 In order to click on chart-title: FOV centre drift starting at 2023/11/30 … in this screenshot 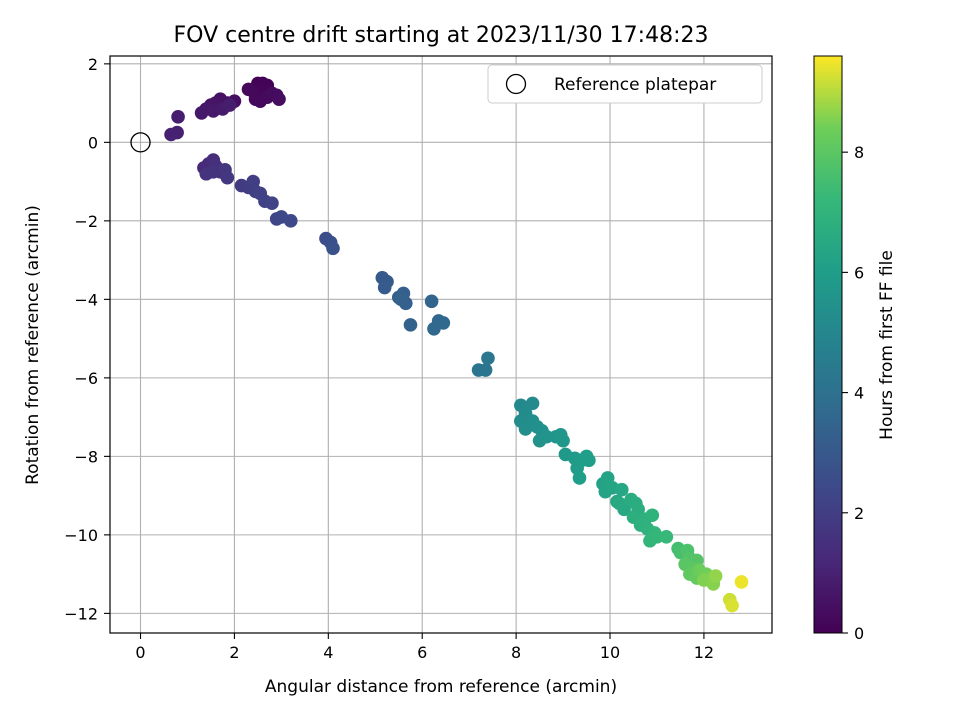, I will do `click(441, 35)`.